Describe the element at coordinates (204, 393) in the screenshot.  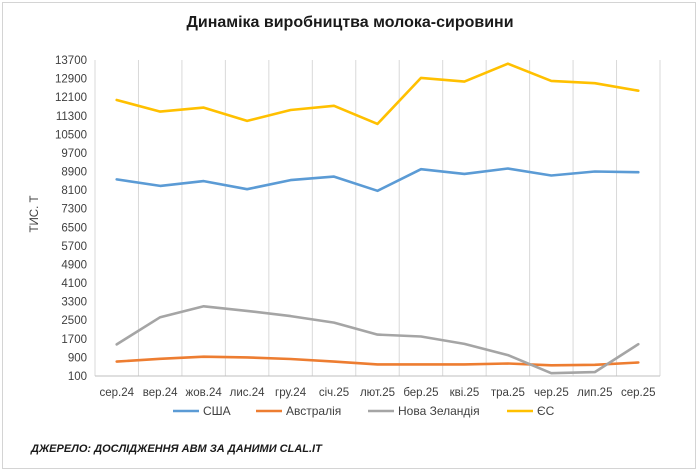
I see `x-tick-label: жов.24` at that location.